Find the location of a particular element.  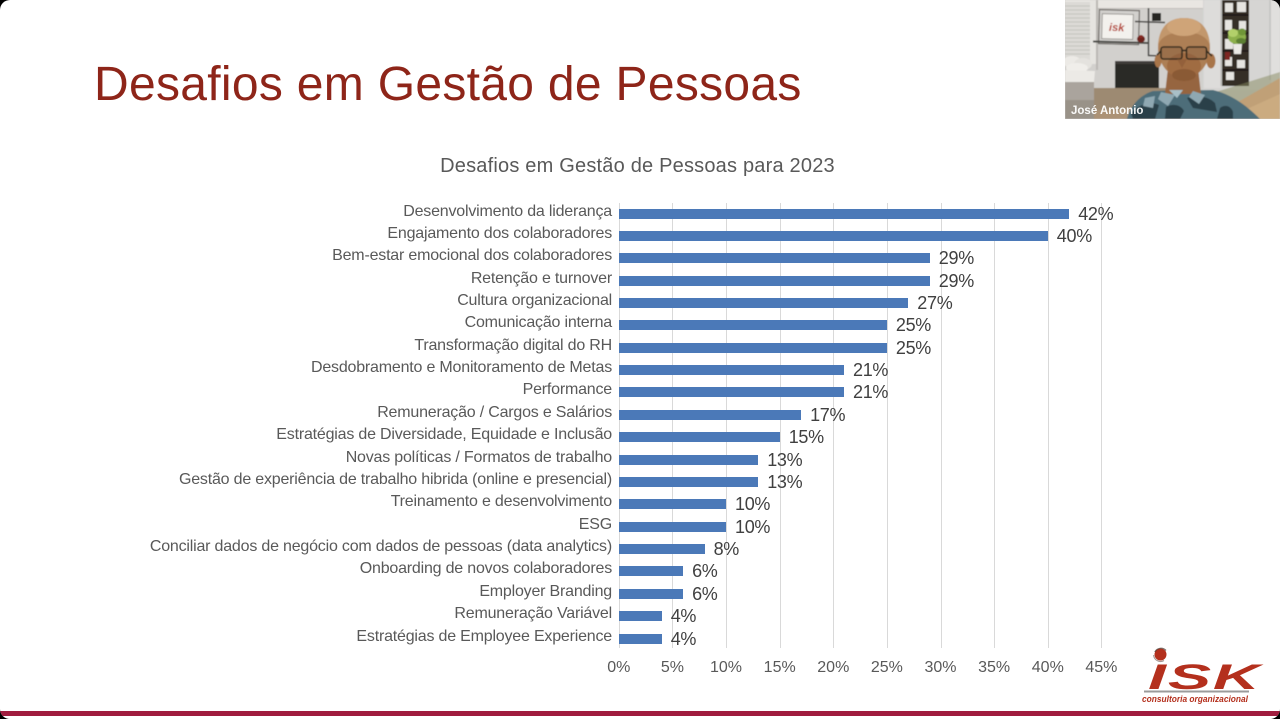

svg-text: José Antonio is located at coordinates (1107, 111).